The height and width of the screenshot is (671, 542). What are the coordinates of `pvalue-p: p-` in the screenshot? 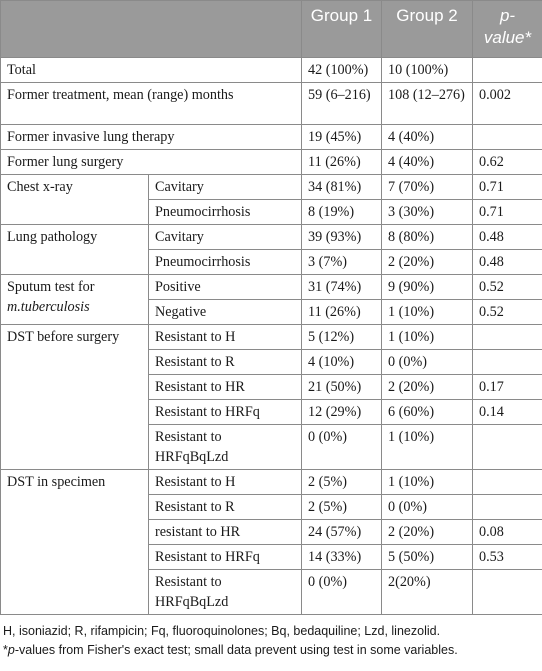 It's located at (507, 15).